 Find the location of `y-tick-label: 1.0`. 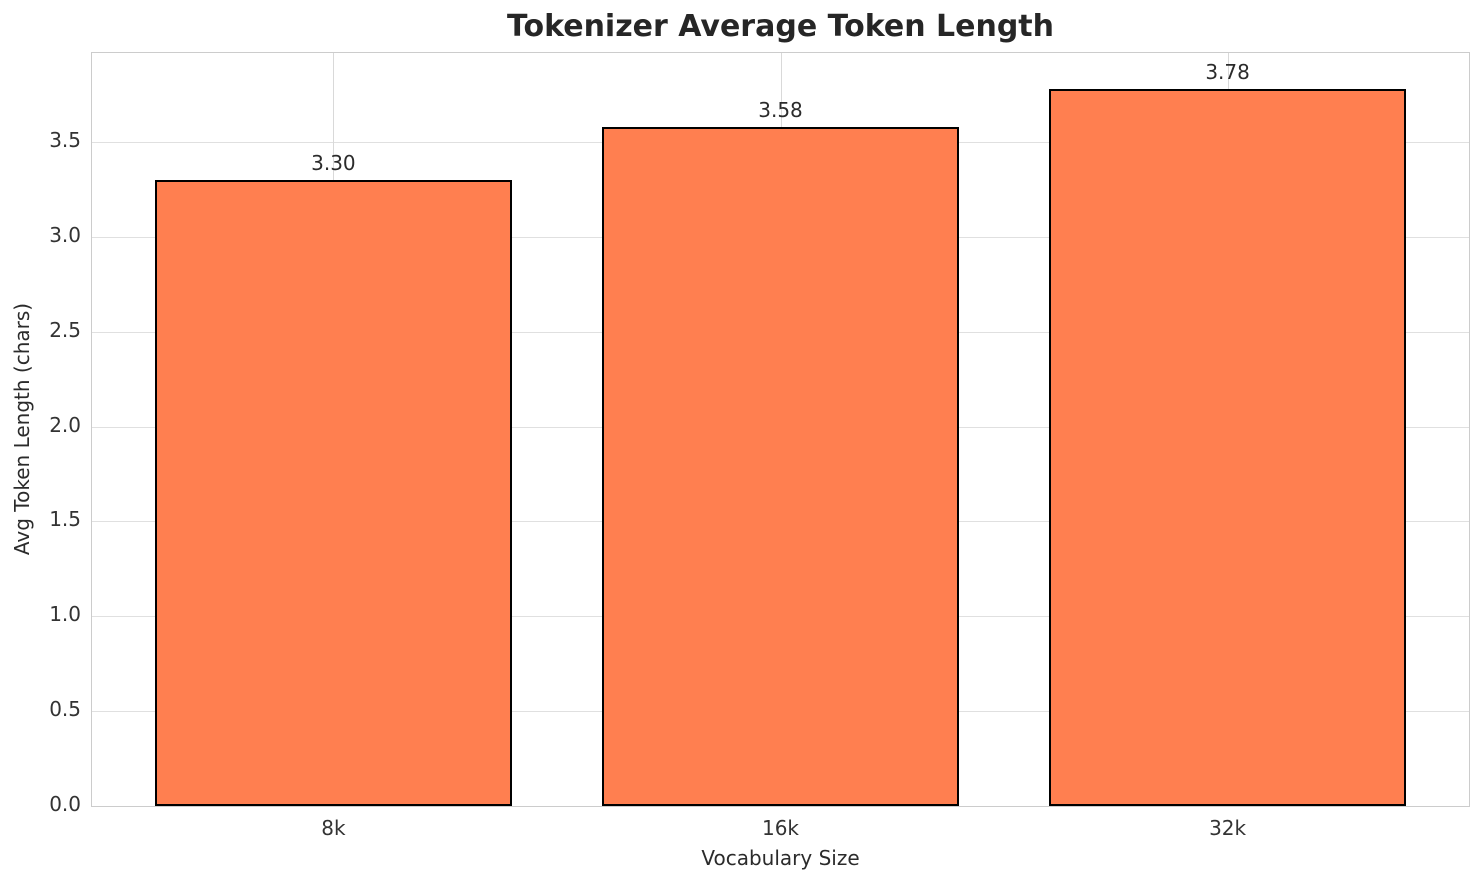

y-tick-label: 1.0 is located at coordinates (65, 614).